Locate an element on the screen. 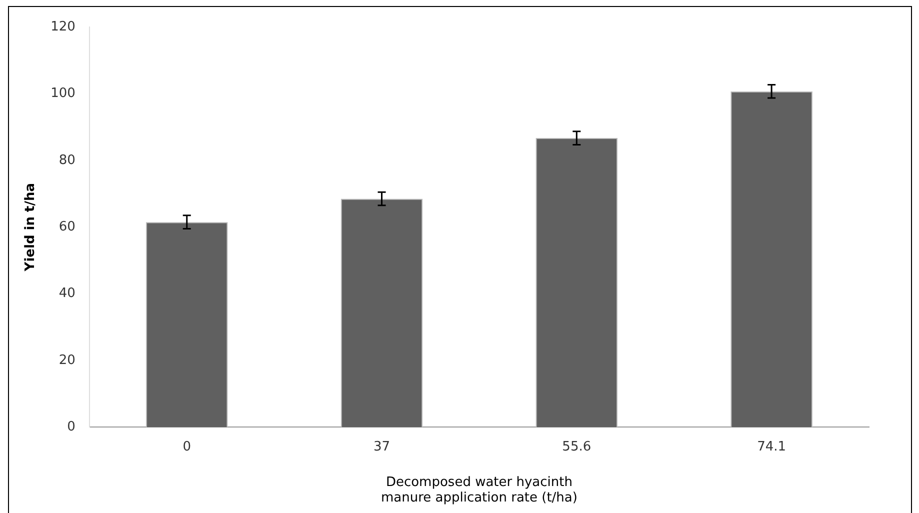 The image size is (919, 513). x-tick-label: 0 is located at coordinates (186, 446).